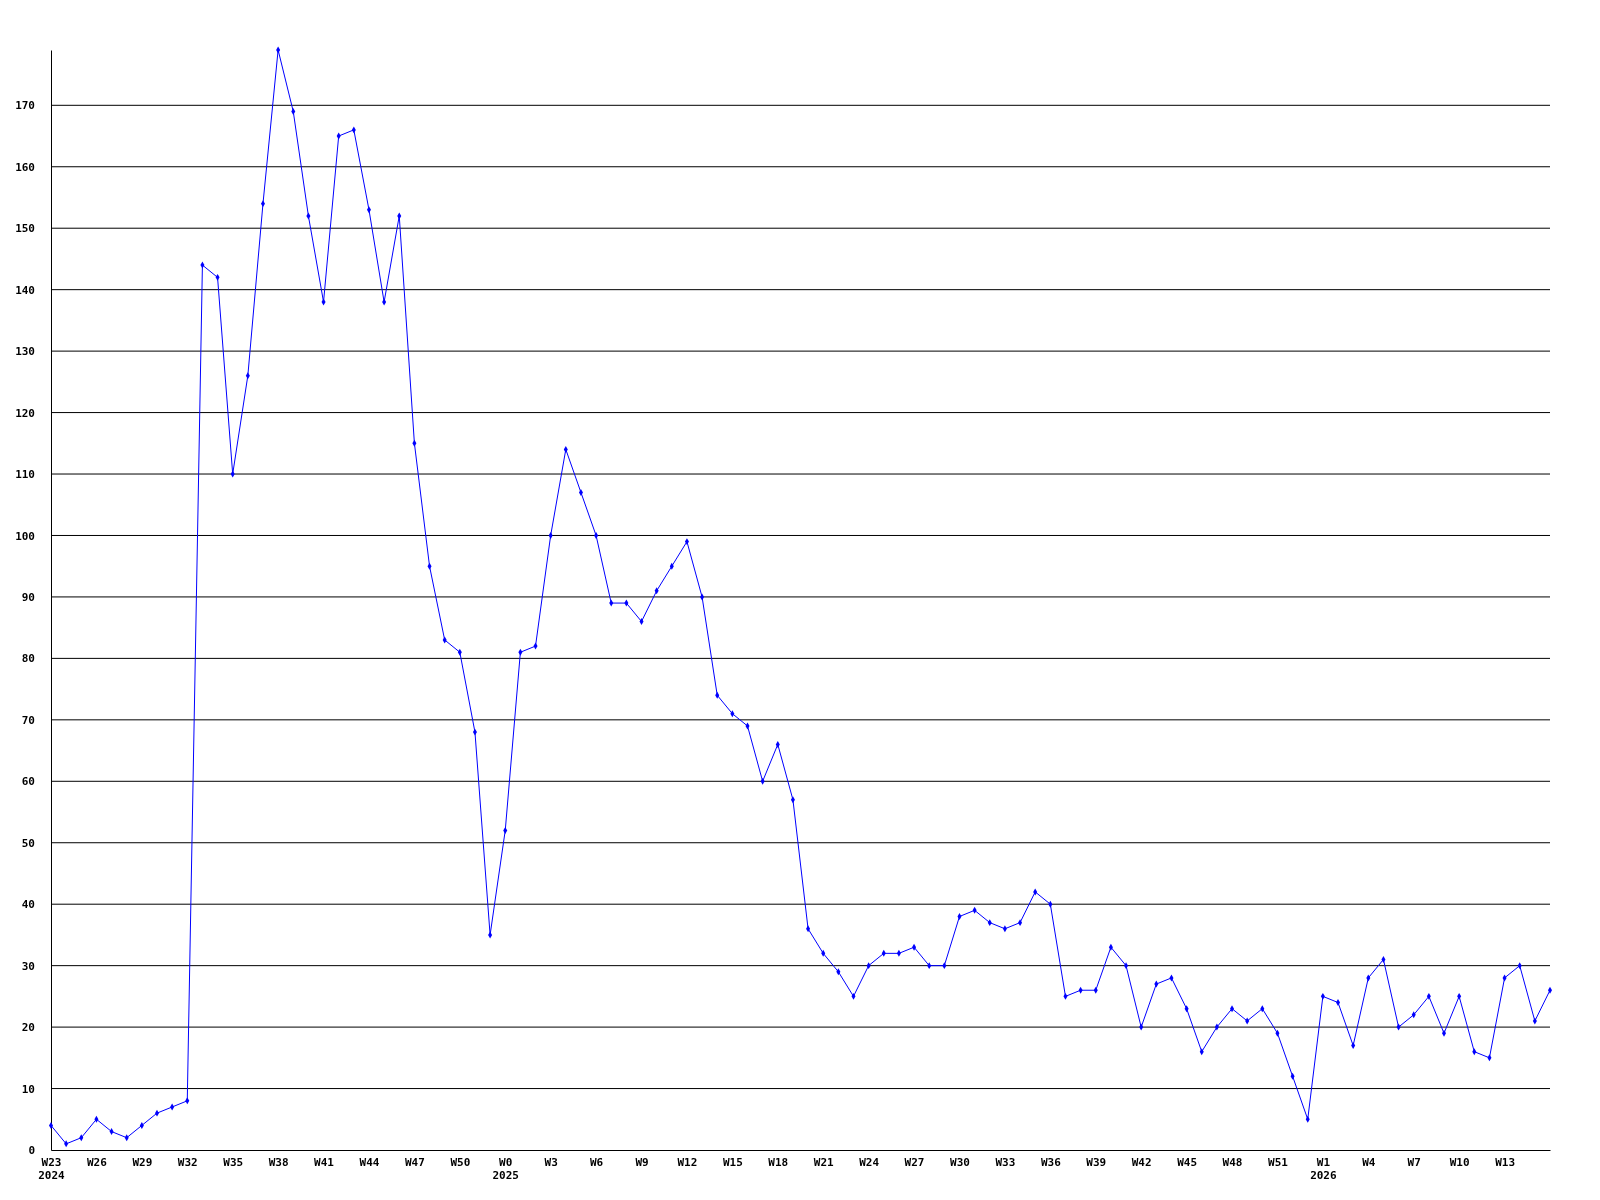 The height and width of the screenshot is (1200, 1600). Describe the element at coordinates (1187, 1162) in the screenshot. I see `x-tick-label: W45` at that location.